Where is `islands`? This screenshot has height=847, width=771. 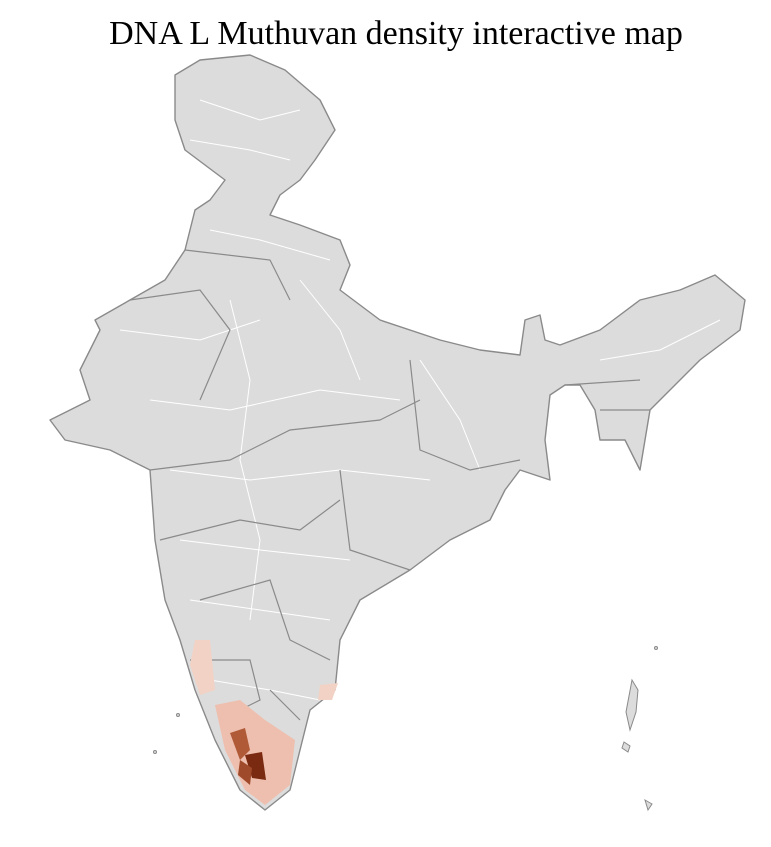
islands is located at coordinates (405, 729).